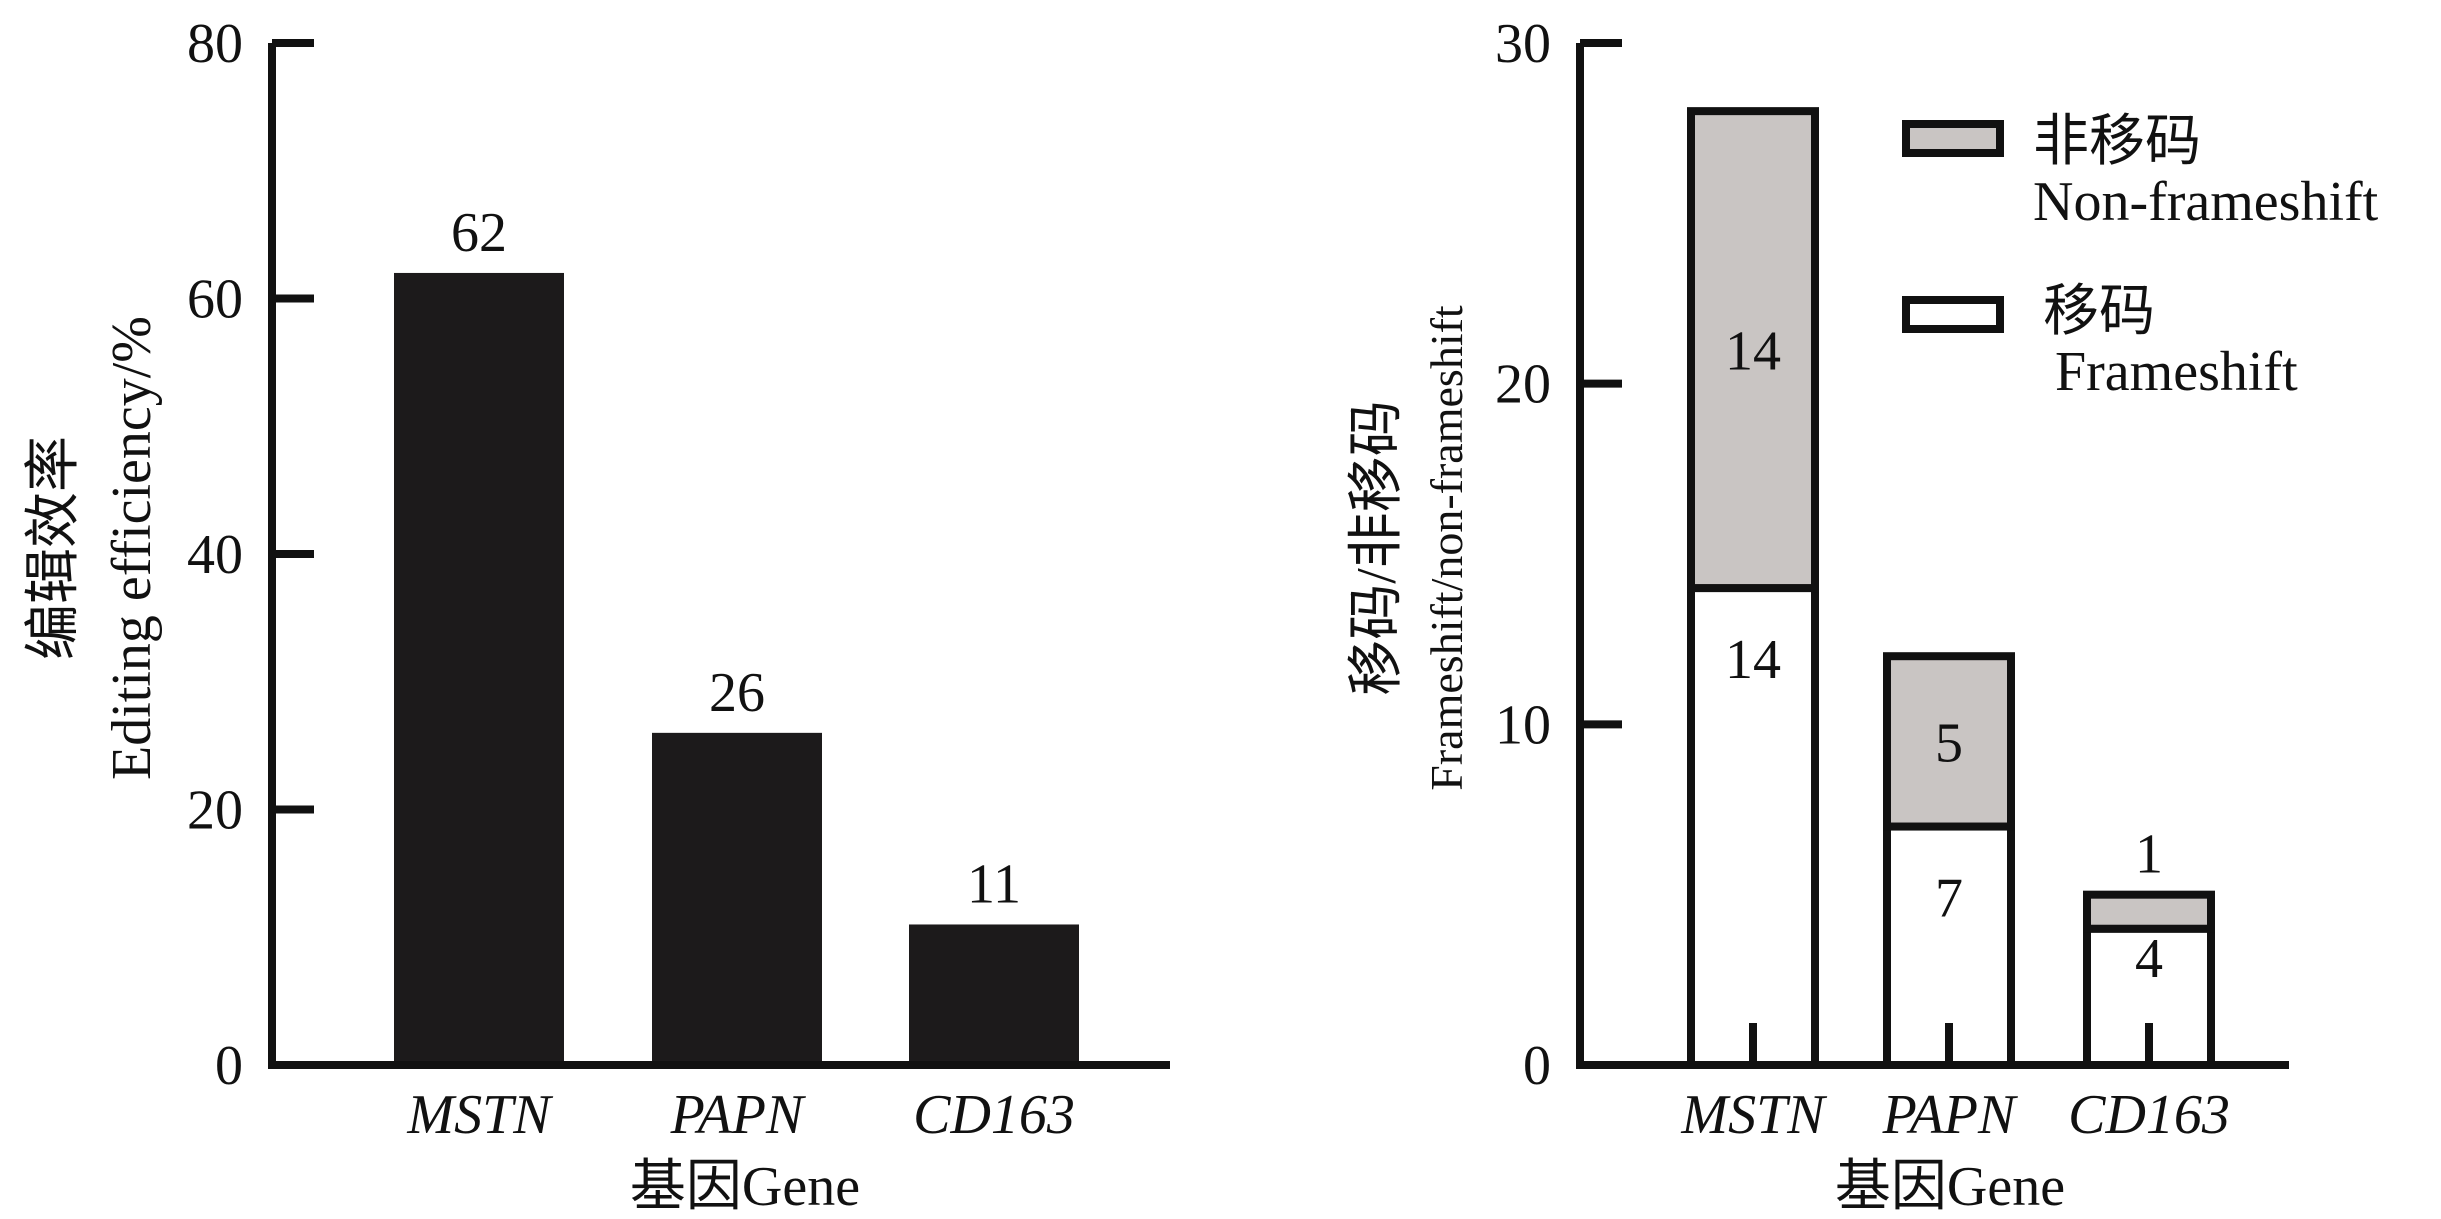 Image resolution: width=2441 pixels, height=1219 pixels. Describe the element at coordinates (2176, 372) in the screenshot. I see `legend-label-frameshift-en: Frameshift` at that location.